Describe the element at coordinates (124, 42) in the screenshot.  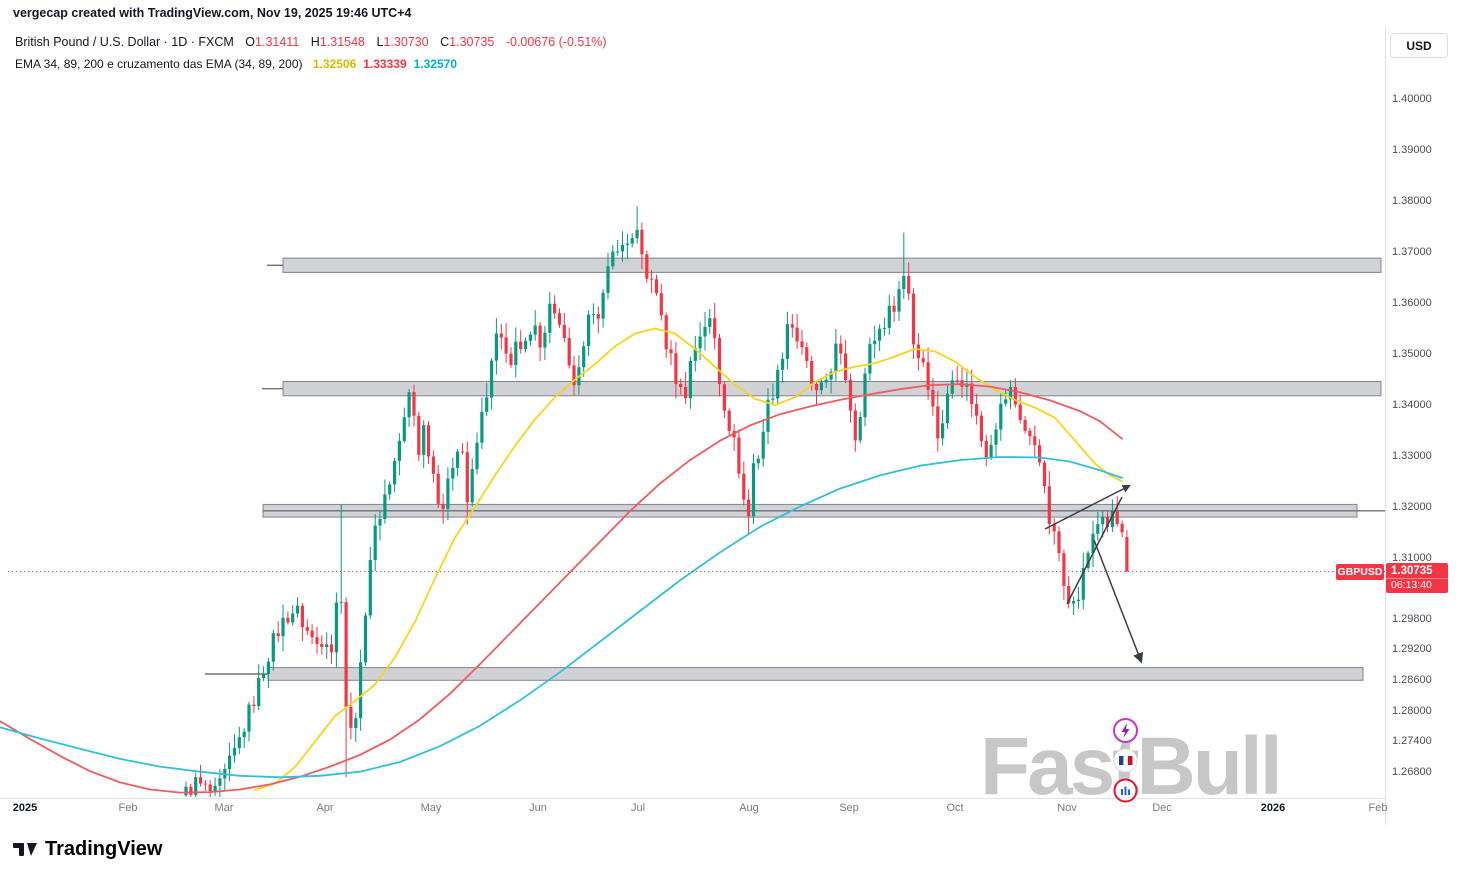
I see `symbol-title: British Pound / U.S. Dollar · 1D · FXCM` at that location.